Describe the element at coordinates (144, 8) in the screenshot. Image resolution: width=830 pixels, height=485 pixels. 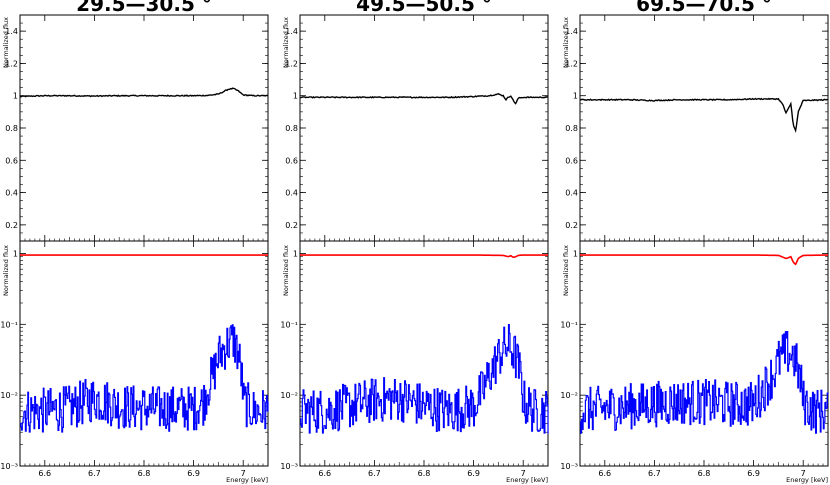
I see `panel-title: 29.5—30.5 °` at that location.